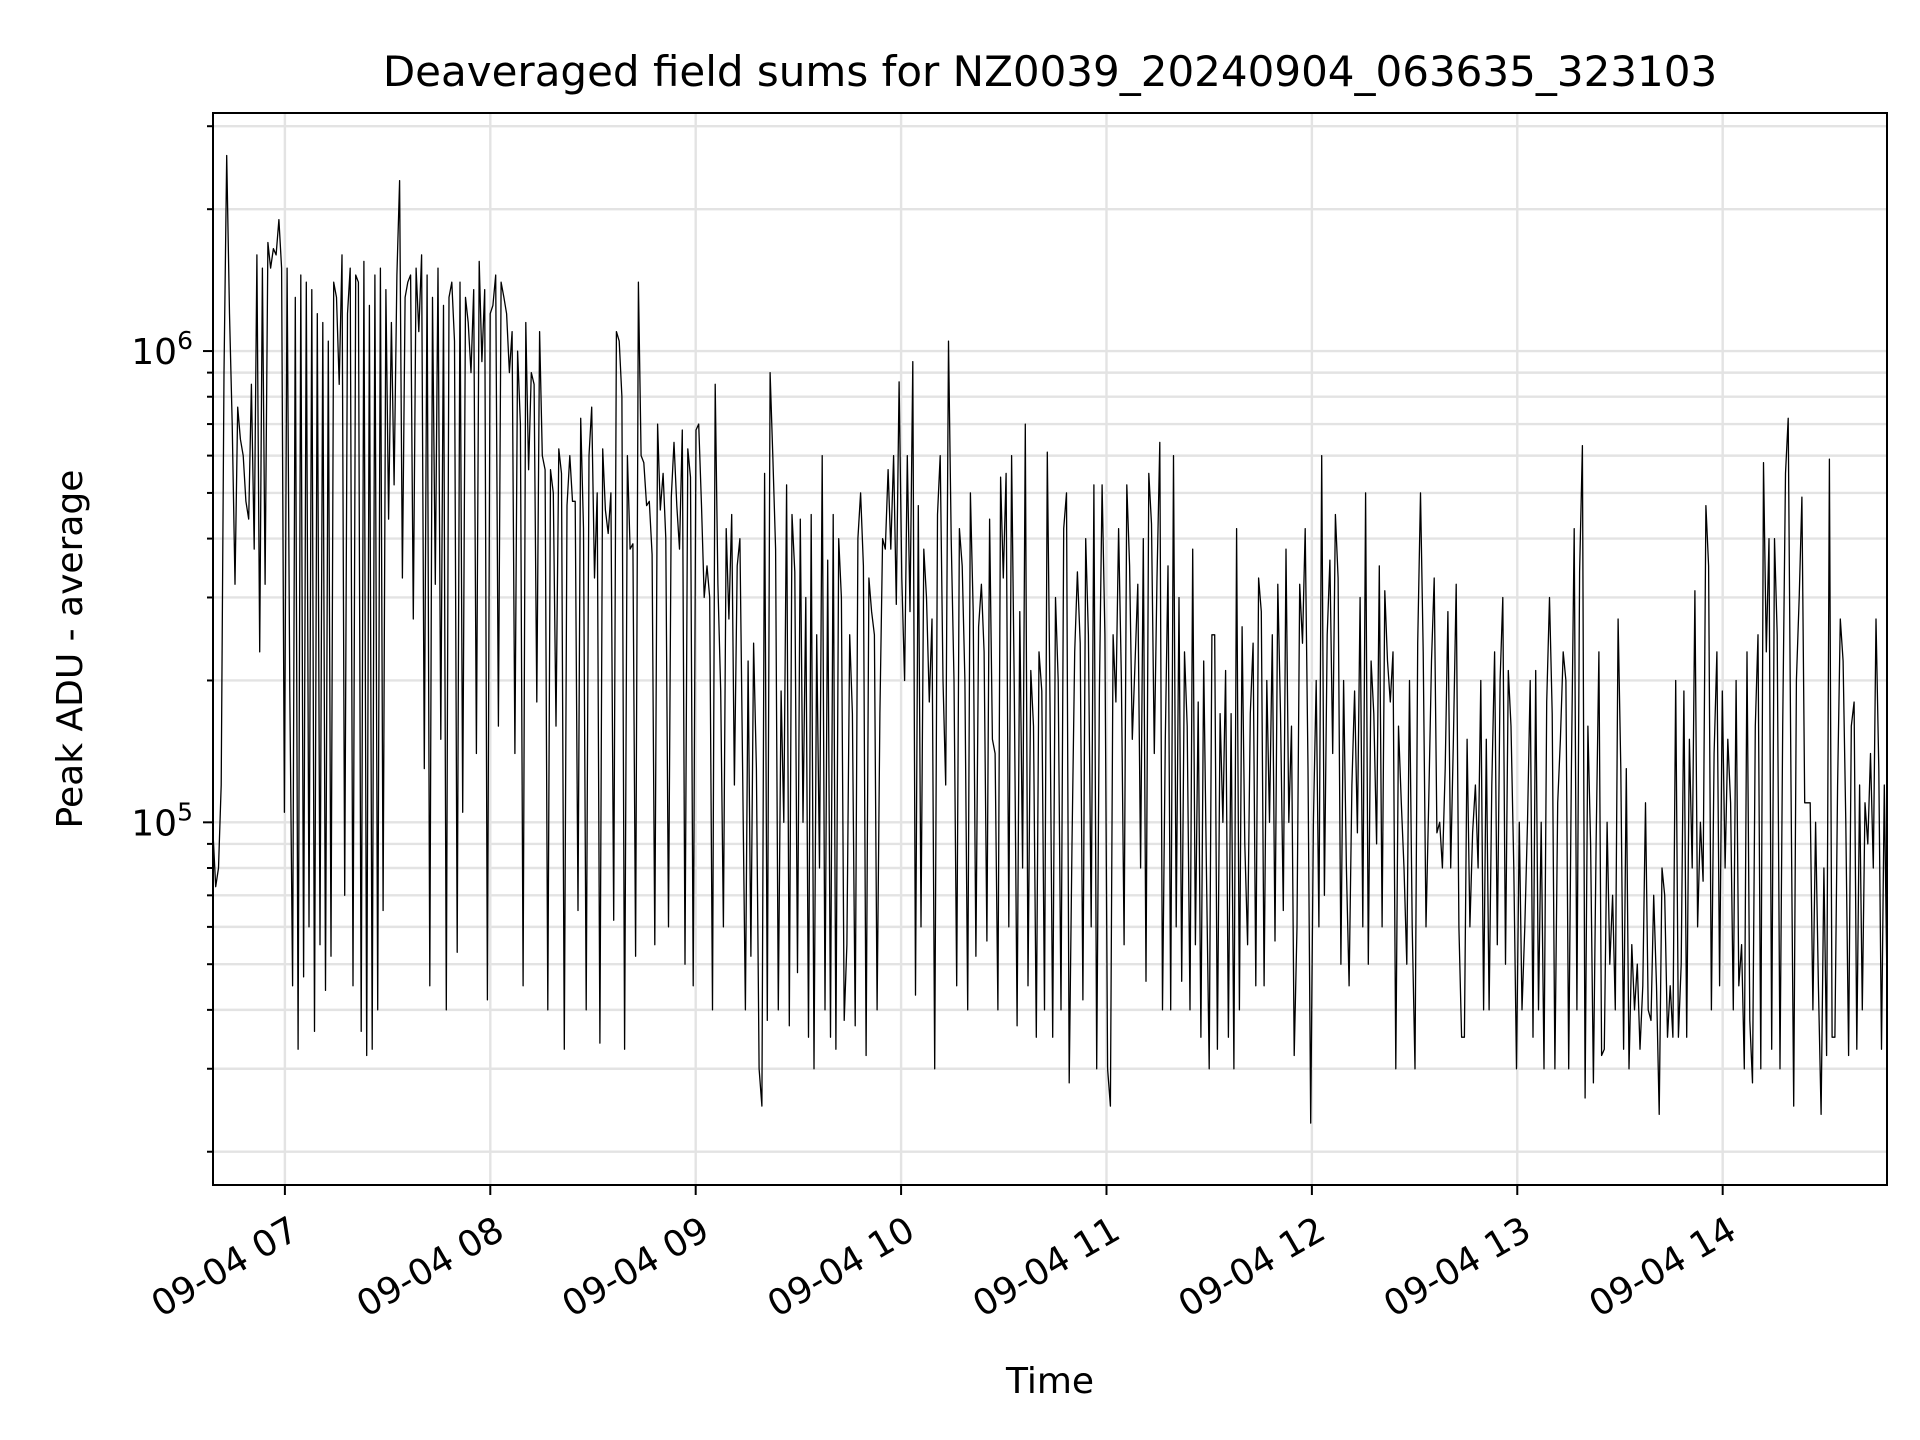 This screenshot has width=1920, height=1440. What do you see at coordinates (162, 349) in the screenshot?
I see `y-tick-label: 10⁶` at bounding box center [162, 349].